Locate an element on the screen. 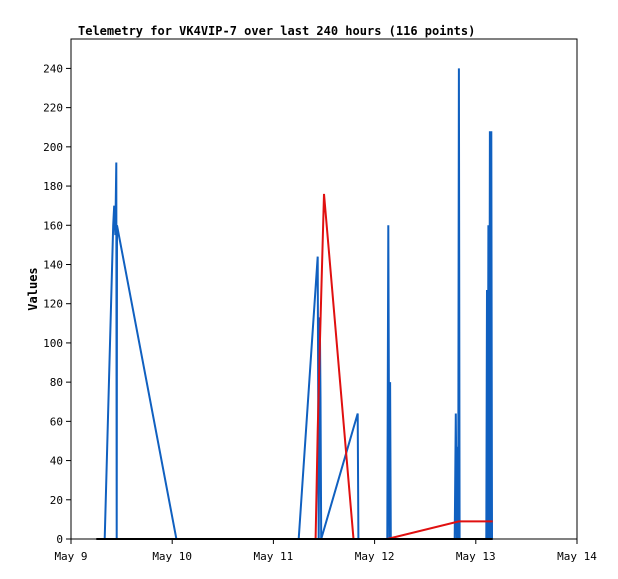 The height and width of the screenshot is (579, 618). y-tick-label: 160 is located at coordinates (53, 225).